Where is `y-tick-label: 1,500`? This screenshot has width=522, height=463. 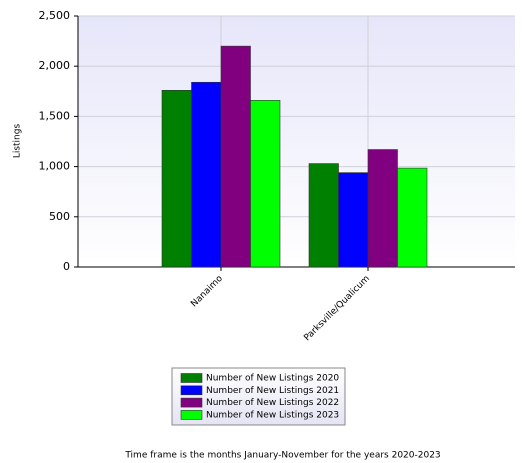
y-tick-label: 1,500 is located at coordinates (55, 115).